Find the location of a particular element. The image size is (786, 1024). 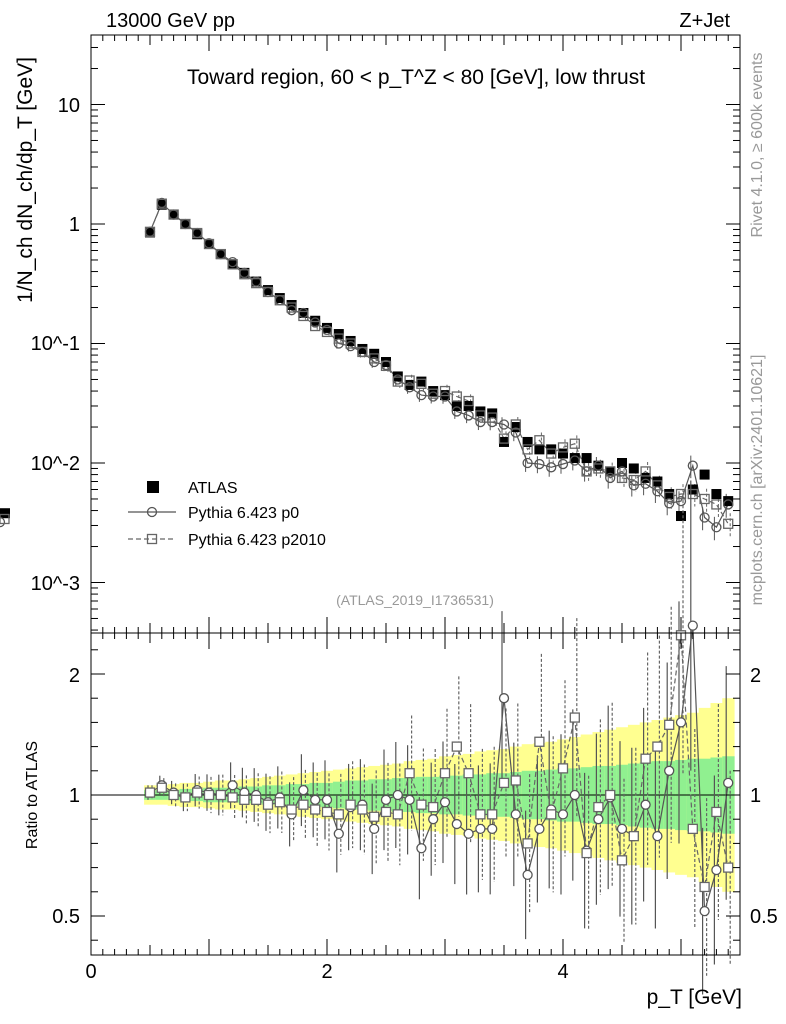

x-tick-label-0: 0 is located at coordinates (90, 972).